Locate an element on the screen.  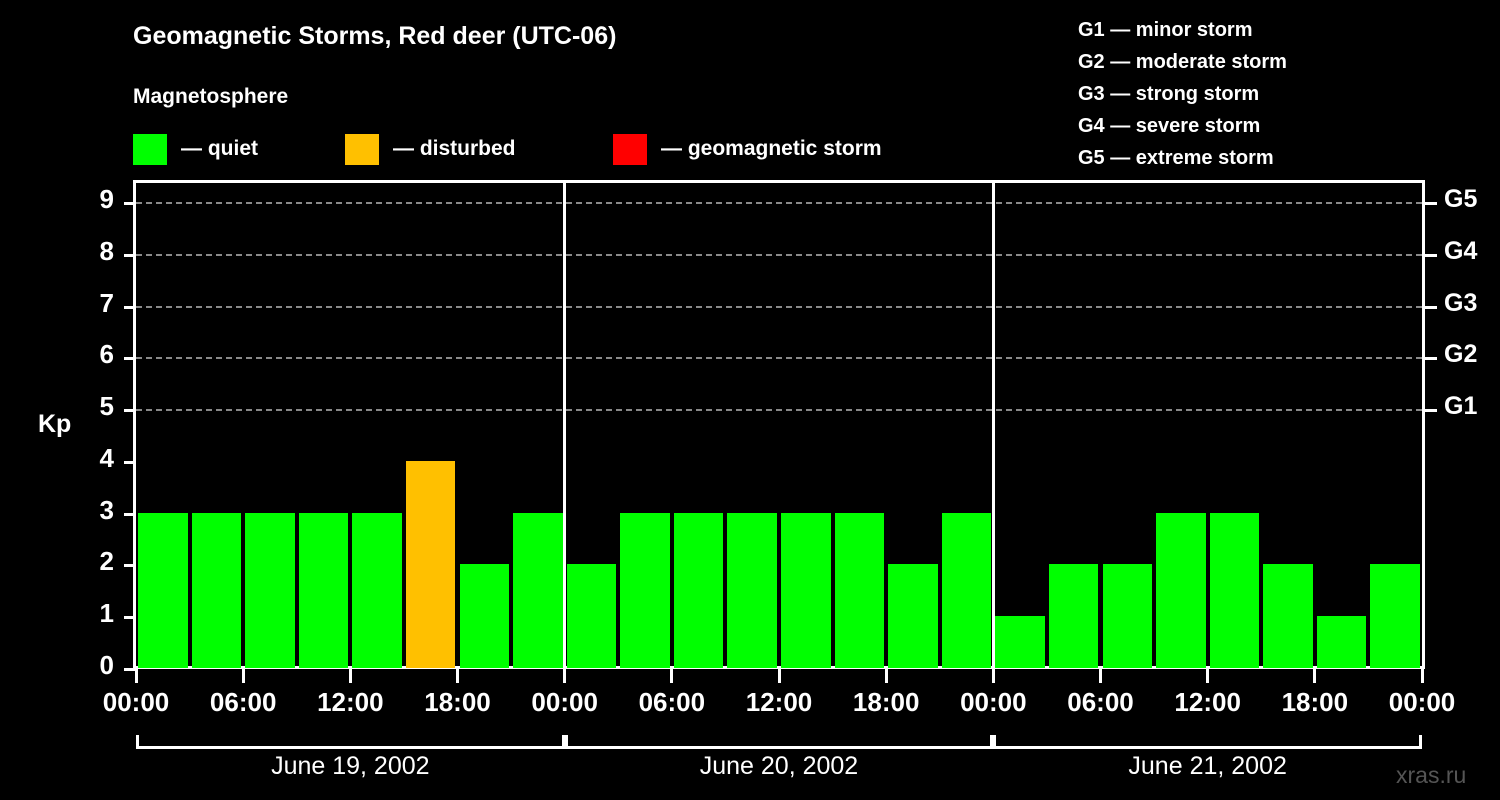
page-title: Geomagnetic Storms, Red deer (UTC-06) is located at coordinates (375, 36).